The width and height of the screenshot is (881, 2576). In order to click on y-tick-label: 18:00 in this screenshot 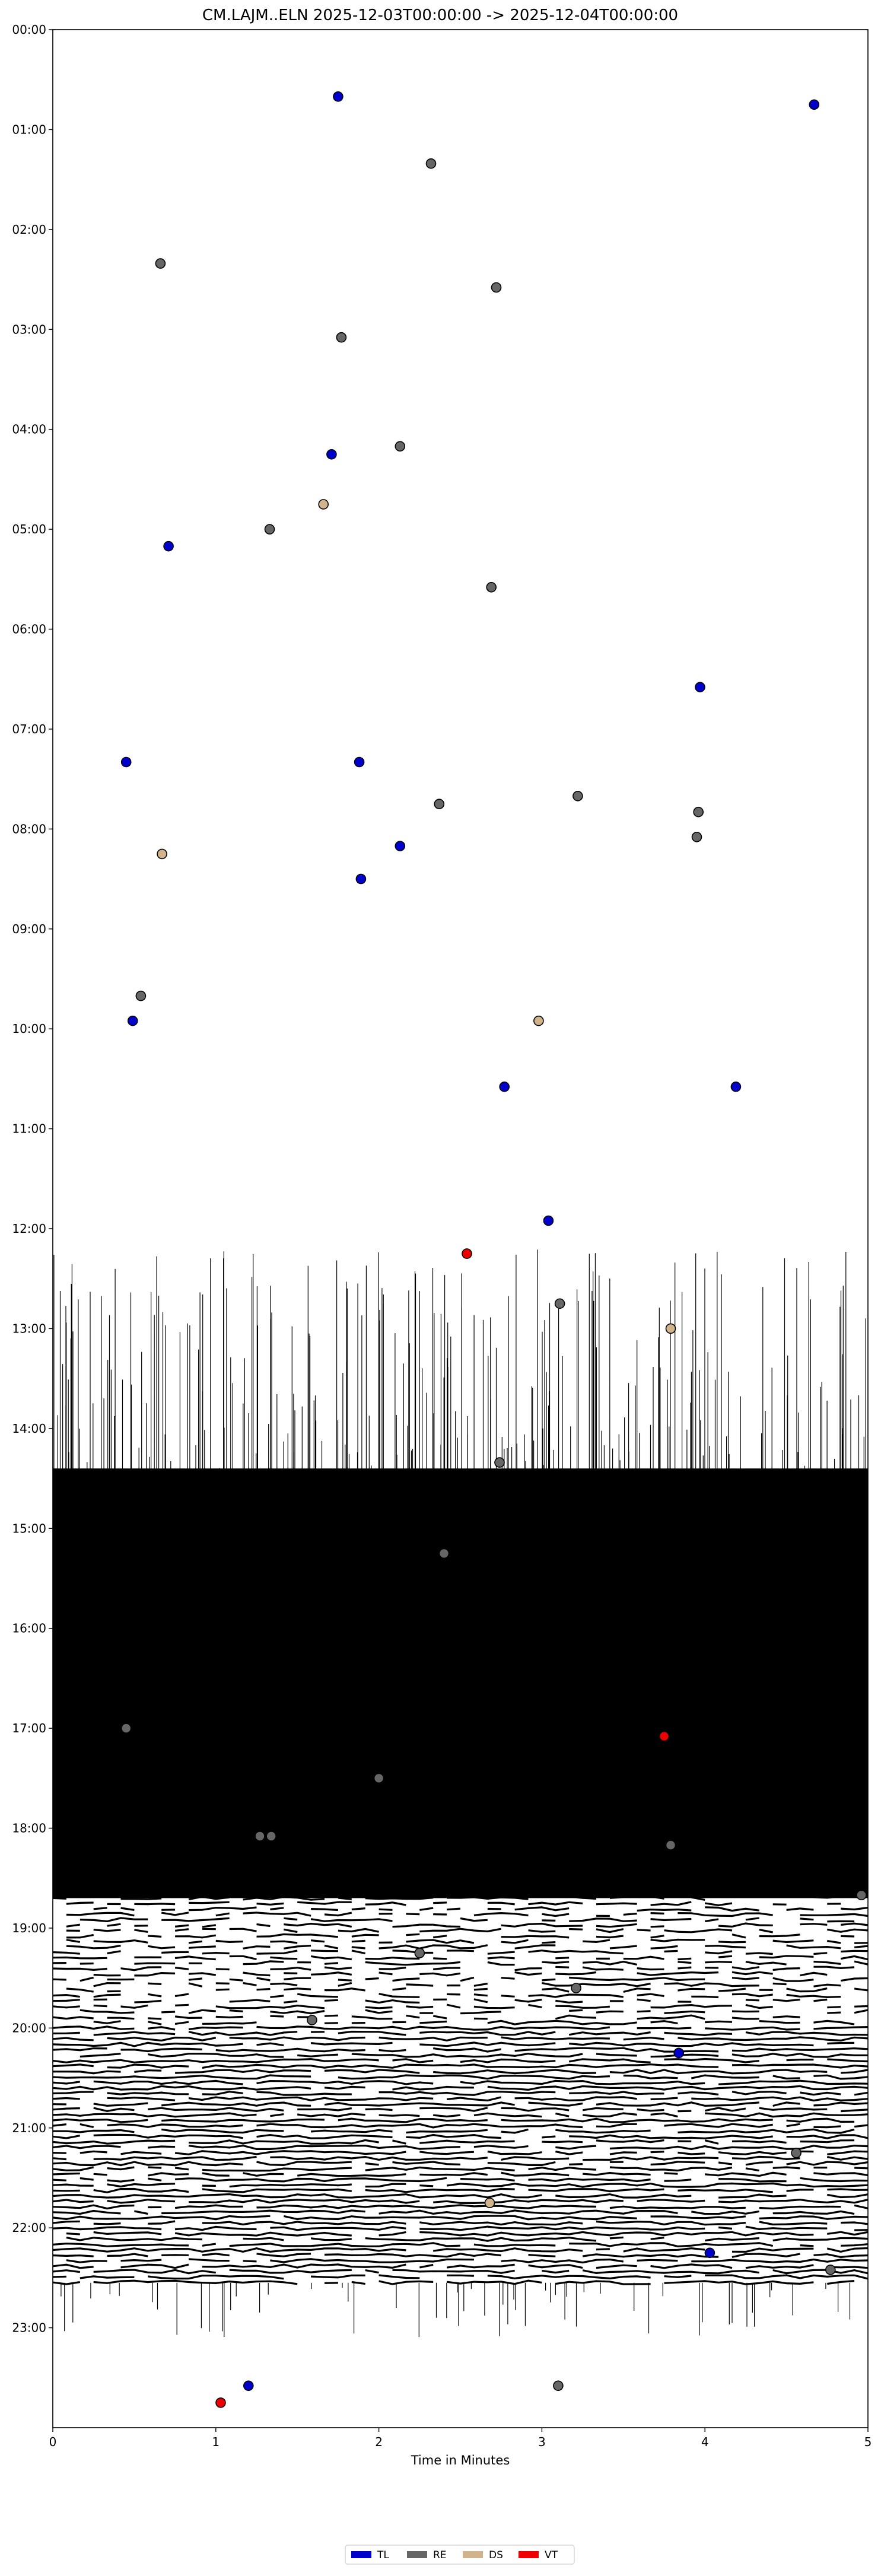, I will do `click(29, 1828)`.